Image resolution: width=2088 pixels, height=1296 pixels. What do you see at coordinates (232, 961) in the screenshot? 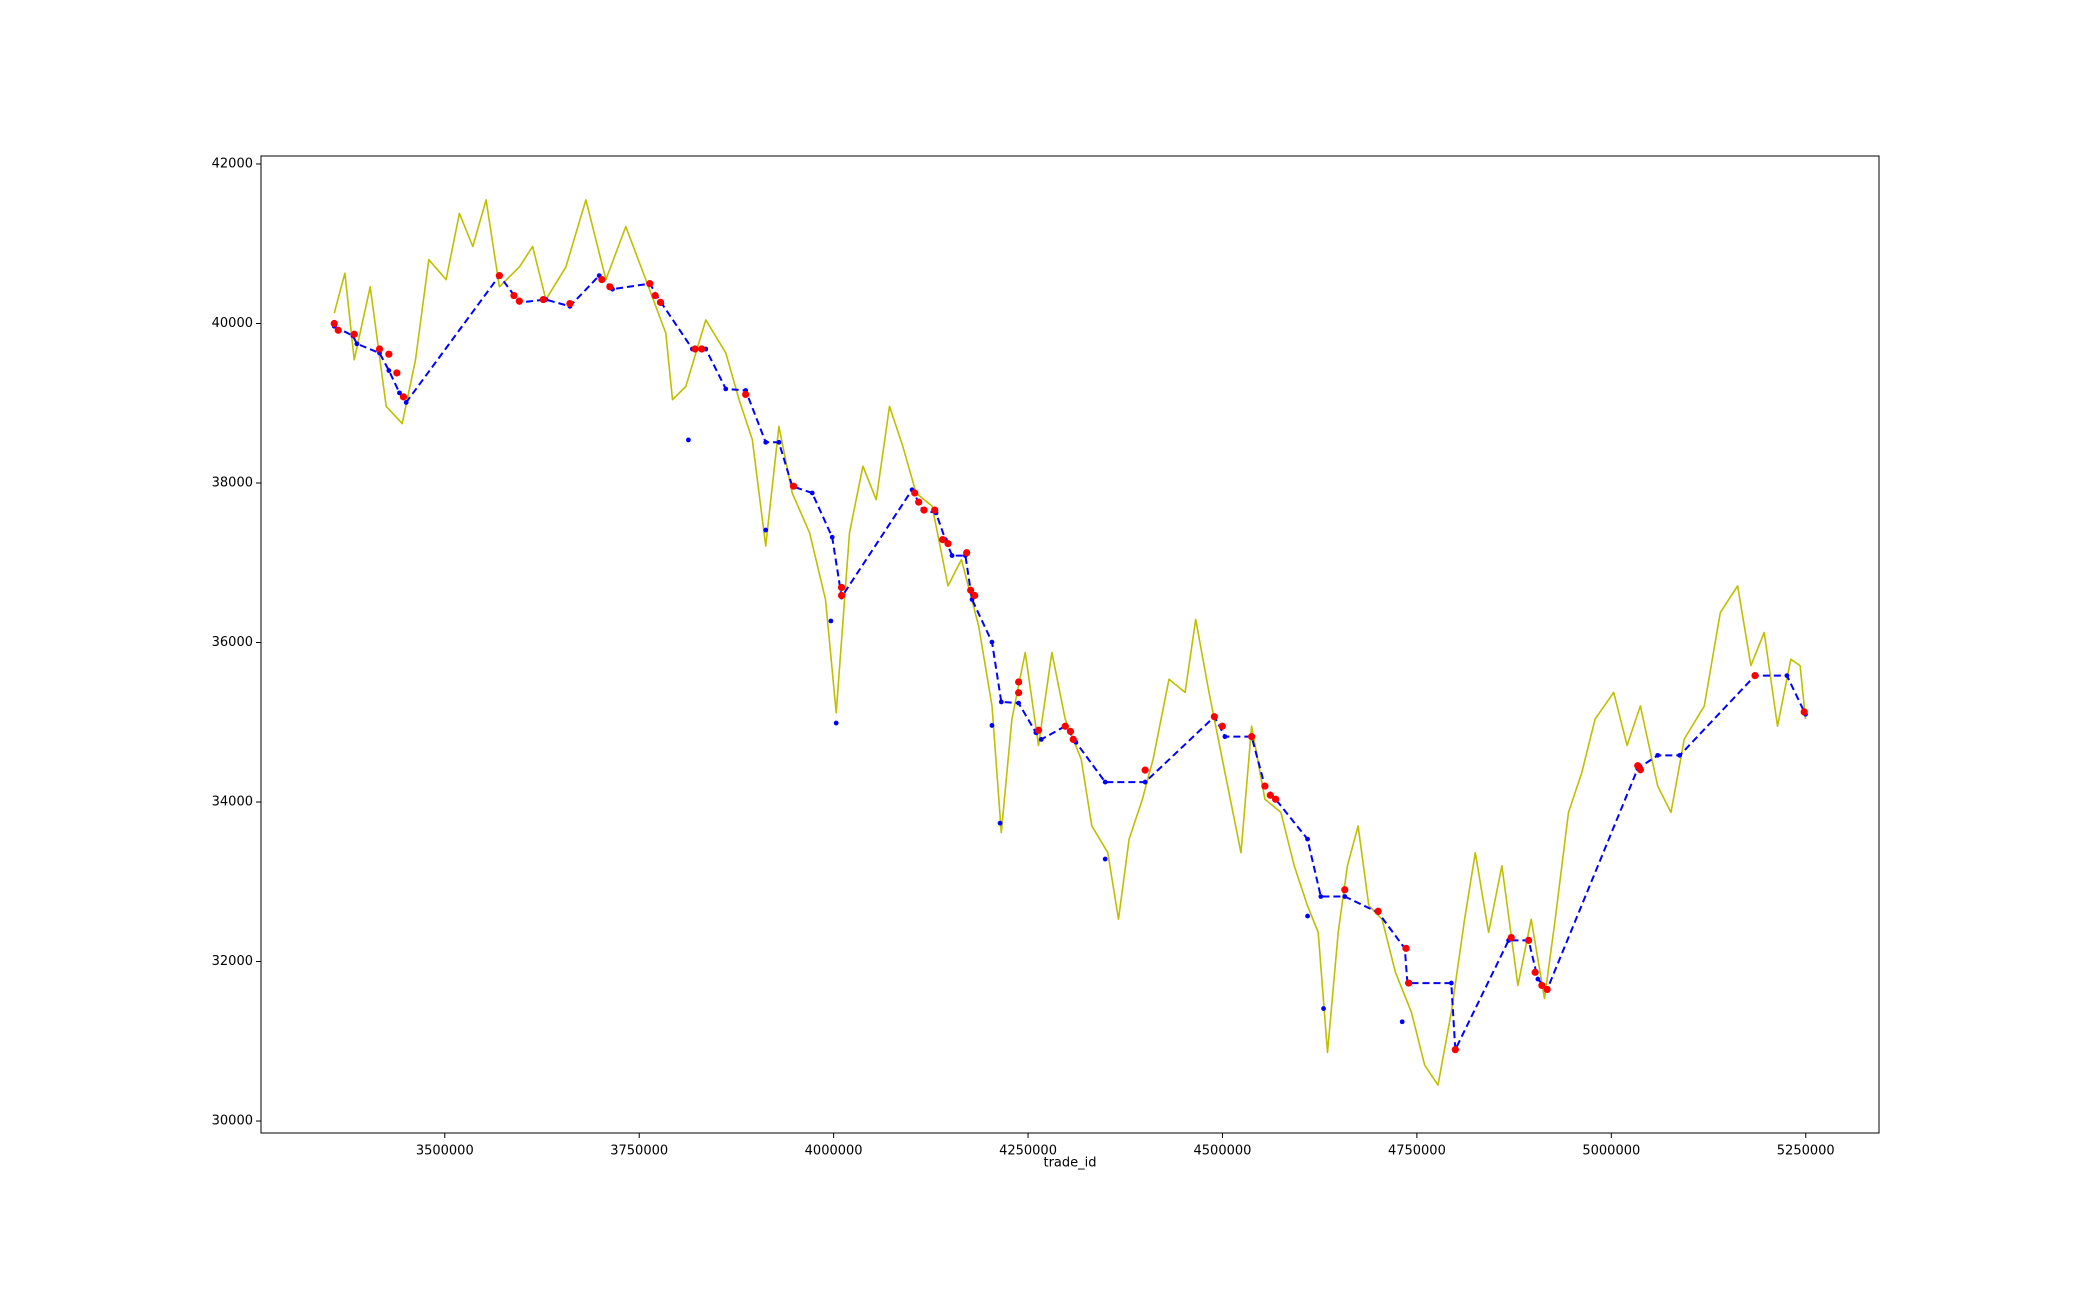
I see `y-tick-label: 32000` at bounding box center [232, 961].